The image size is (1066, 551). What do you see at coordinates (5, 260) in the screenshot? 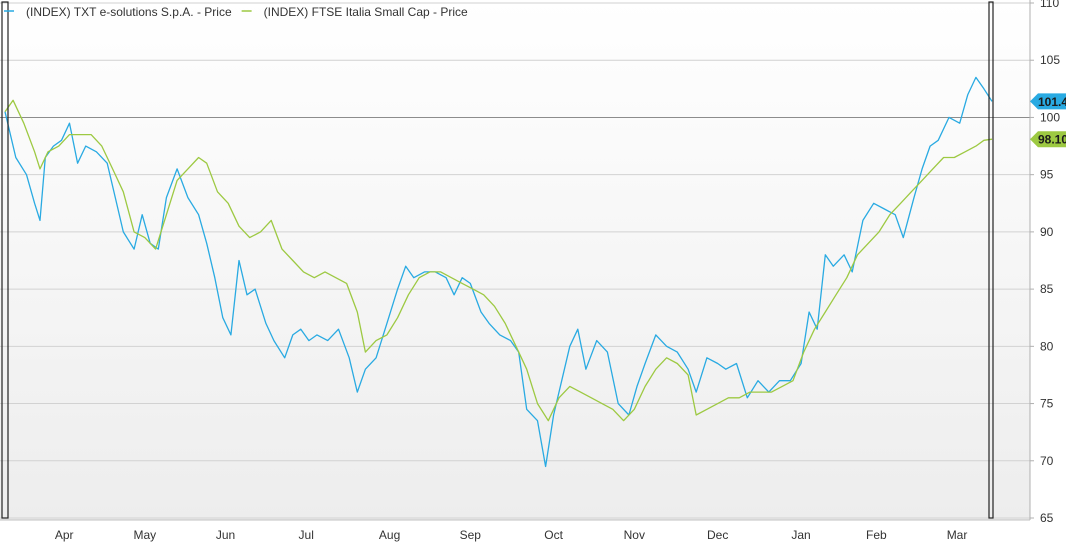
I see `range-handle-left` at bounding box center [5, 260].